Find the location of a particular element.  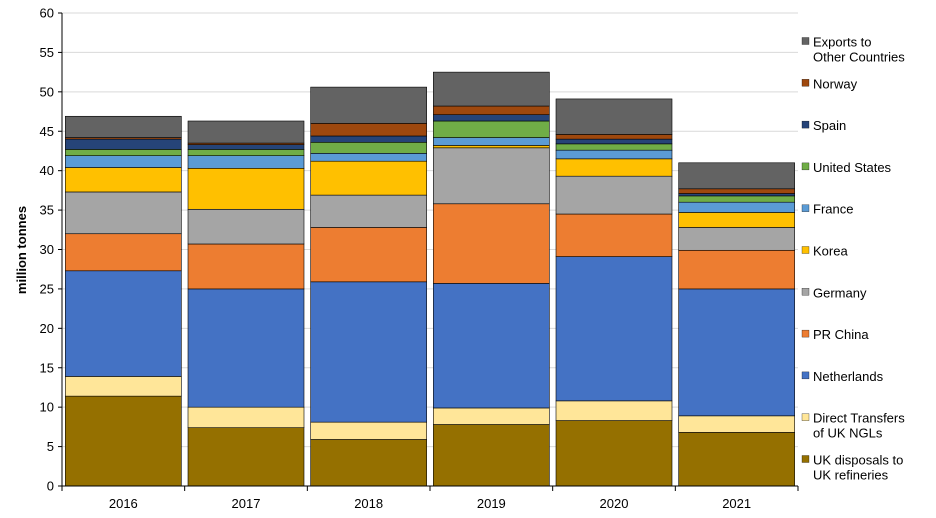

x-tick-label: 2020 is located at coordinates (614, 503).